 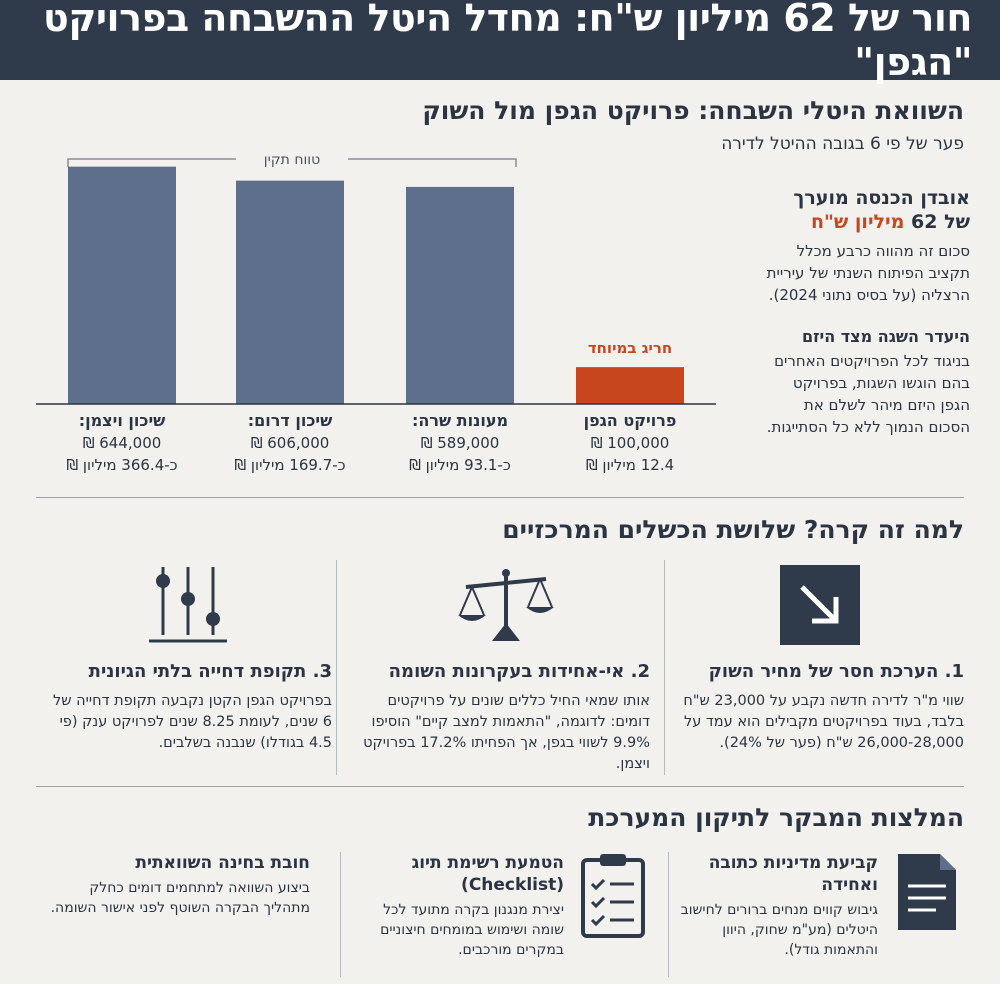 I want to click on bar-value: 100,000 ₪, so click(x=630, y=443).